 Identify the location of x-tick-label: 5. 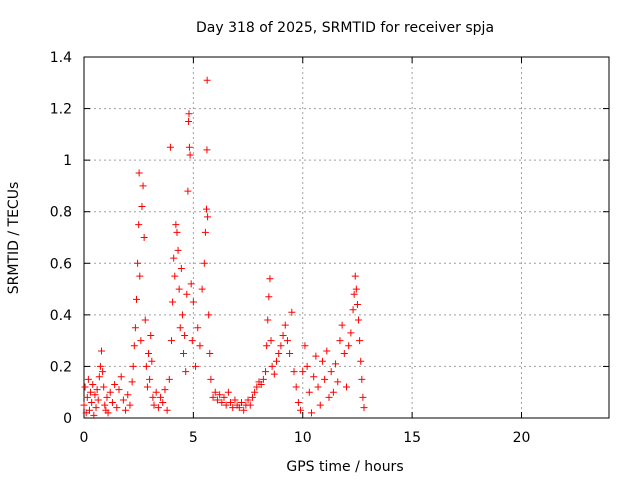
(193, 438).